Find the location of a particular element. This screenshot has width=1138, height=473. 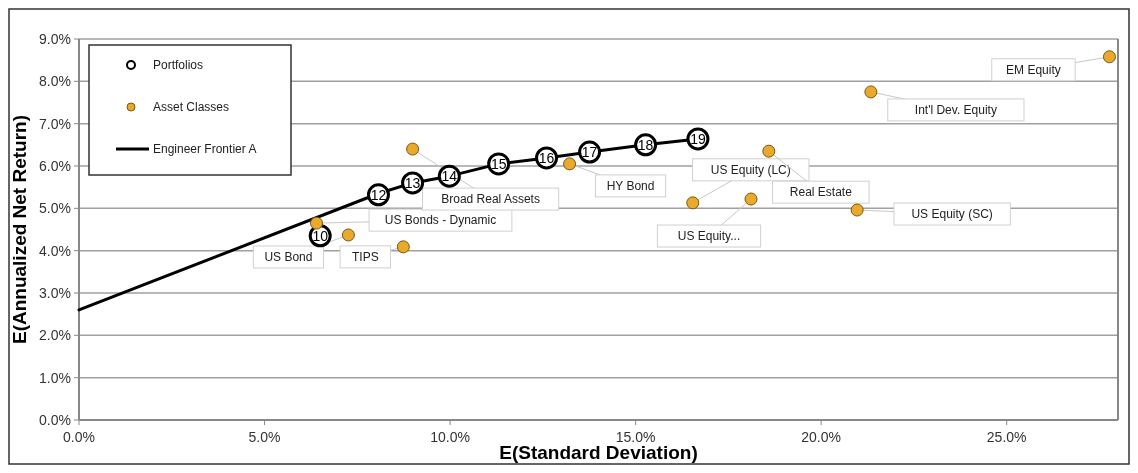

annotation: EM Equity is located at coordinates (1033, 69).